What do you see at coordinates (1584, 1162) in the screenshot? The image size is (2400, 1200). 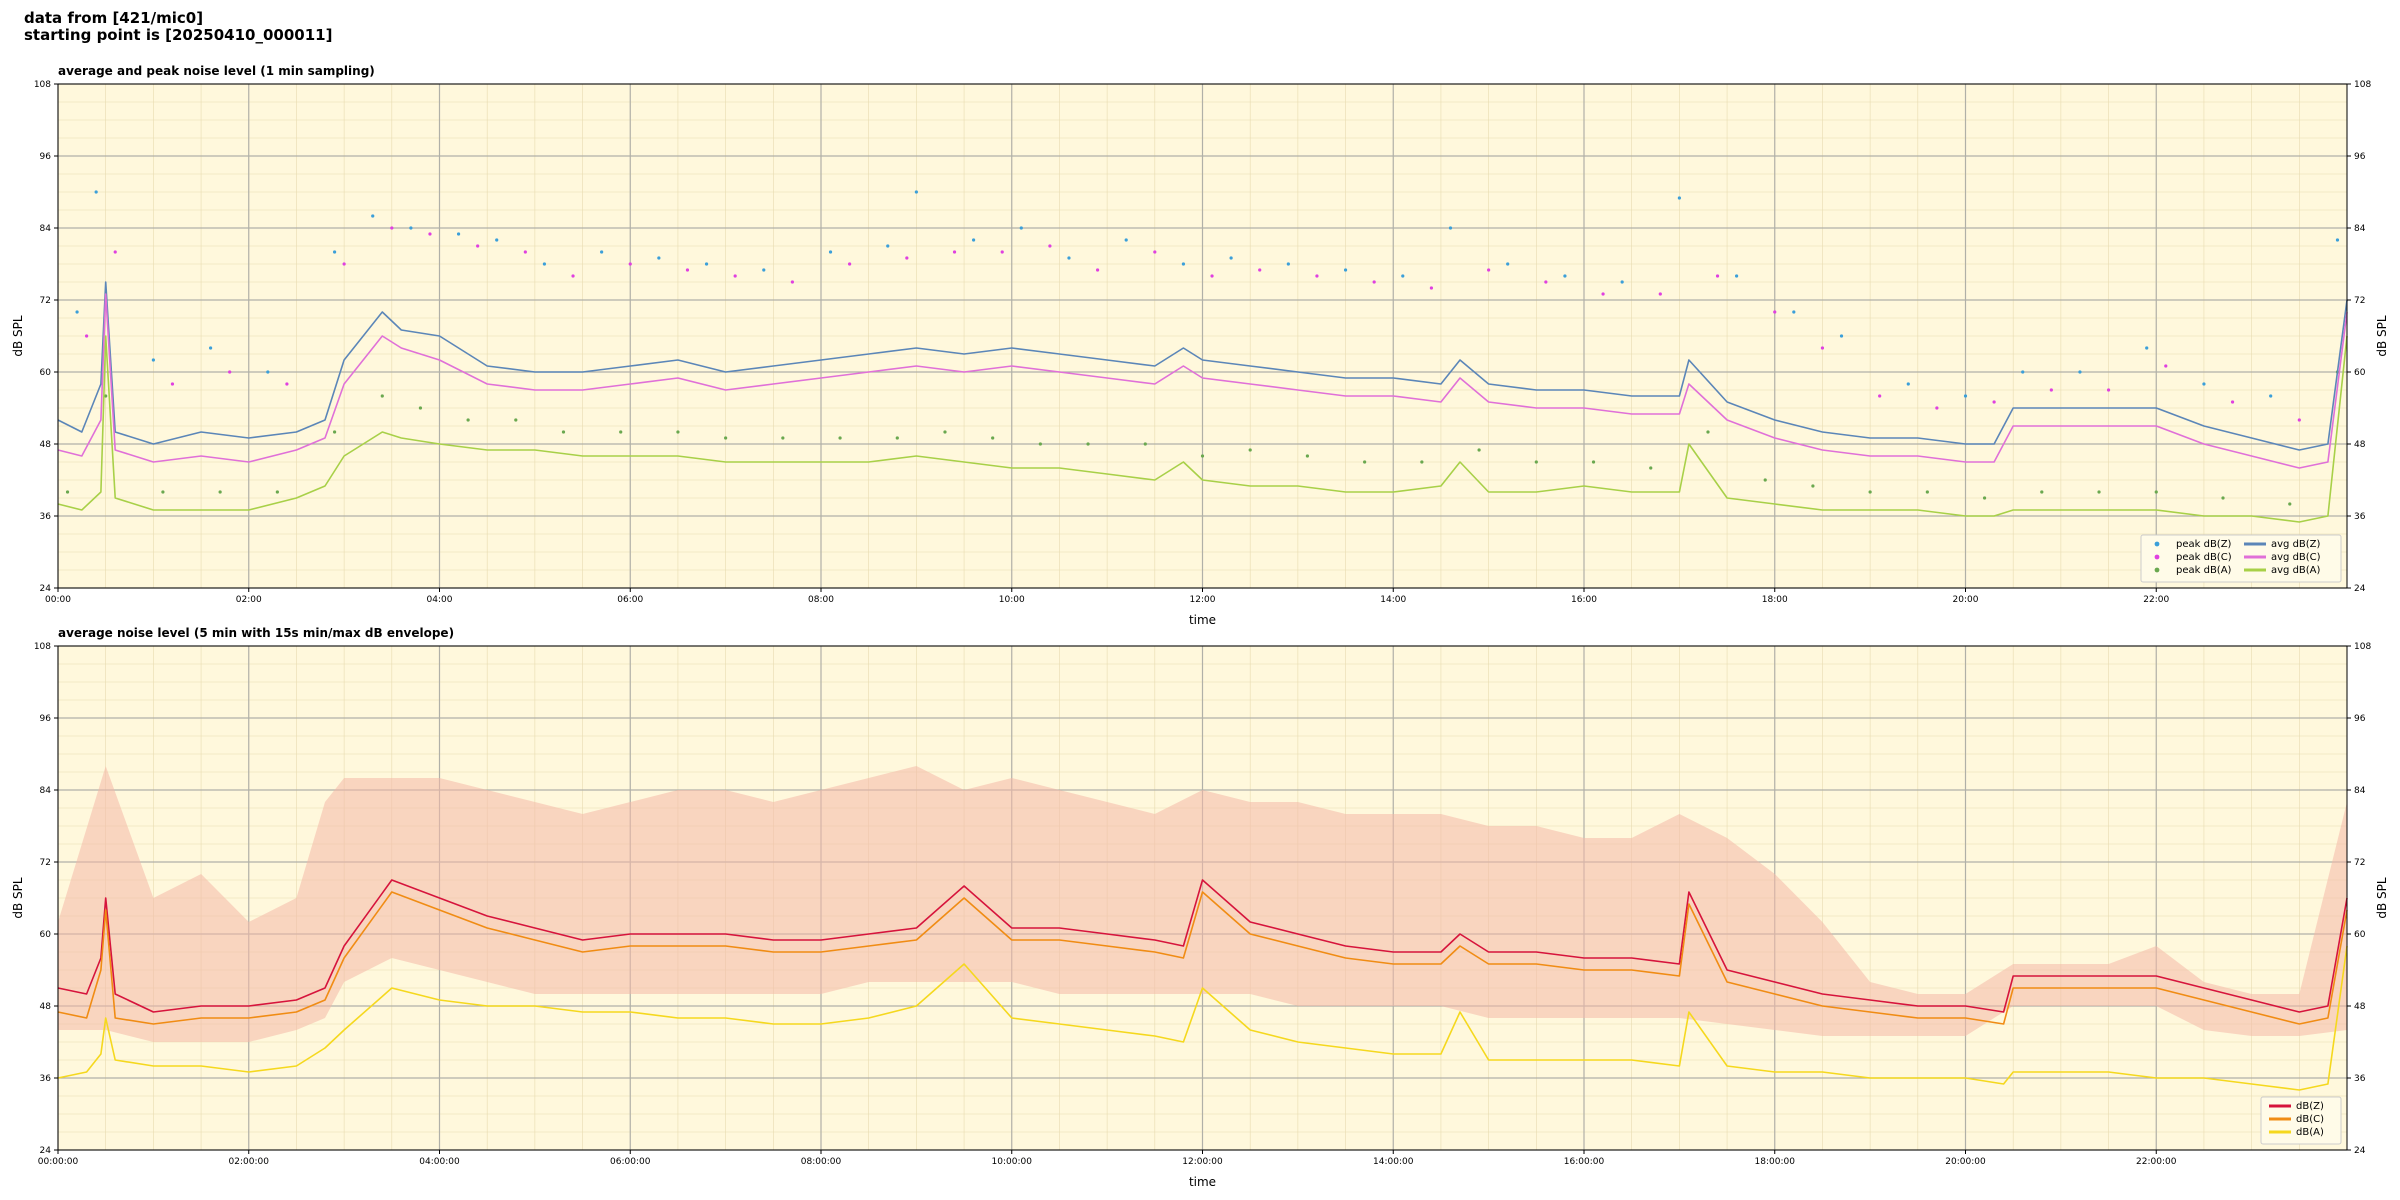 I see `x-tick-label: 16:00:00` at bounding box center [1584, 1162].